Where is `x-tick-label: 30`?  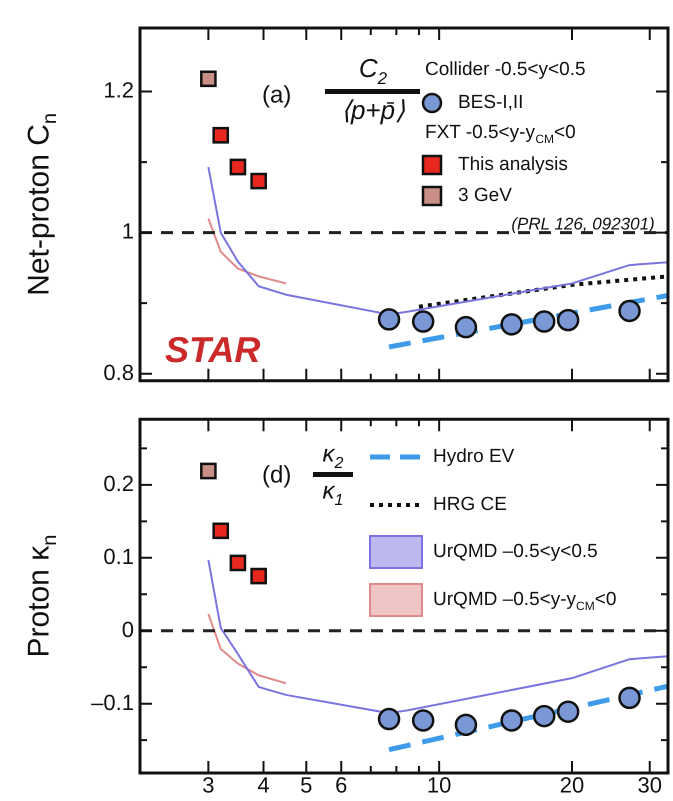
x-tick-label: 30 is located at coordinates (649, 785).